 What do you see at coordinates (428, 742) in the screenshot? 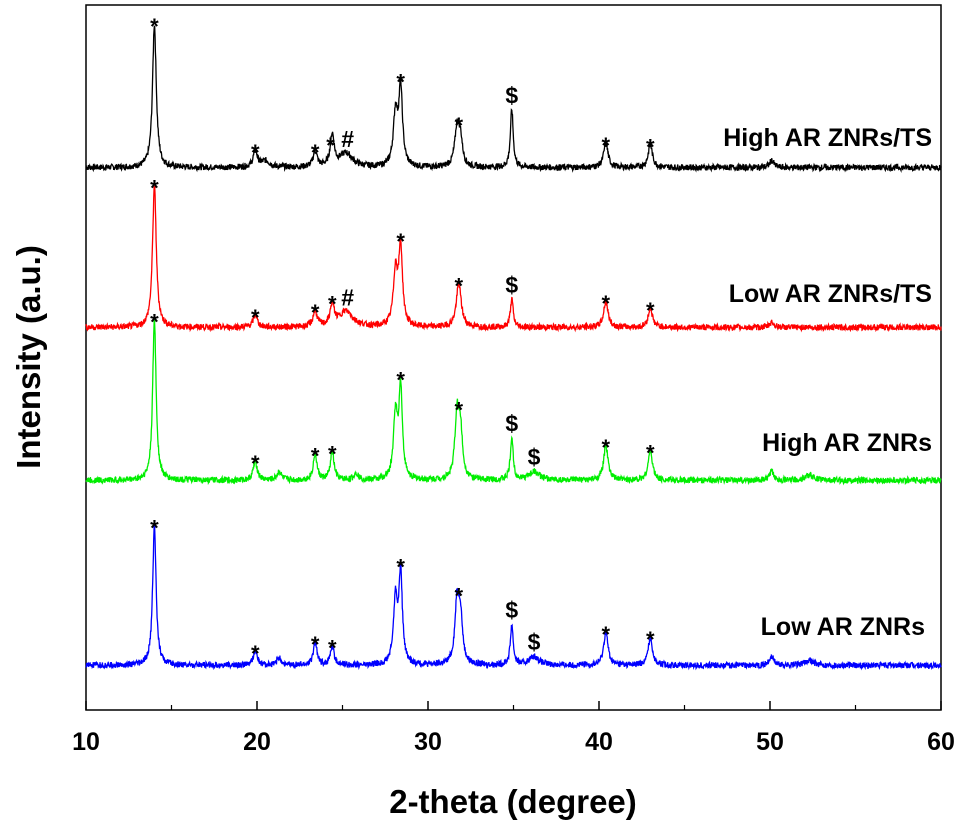
I see `x-tick-label: 30` at bounding box center [428, 742].